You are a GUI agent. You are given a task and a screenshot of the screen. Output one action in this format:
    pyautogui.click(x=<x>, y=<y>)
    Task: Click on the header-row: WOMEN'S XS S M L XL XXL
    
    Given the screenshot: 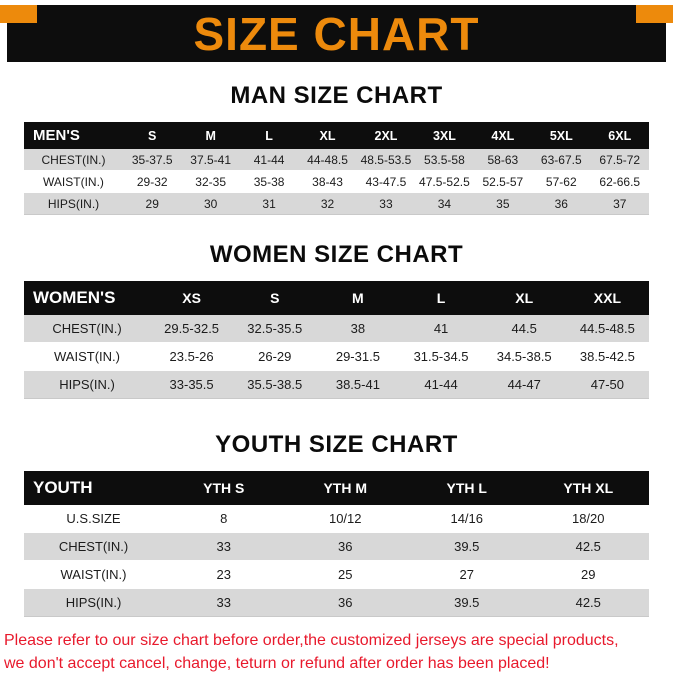 What is the action you would take?
    pyautogui.click(x=336, y=298)
    